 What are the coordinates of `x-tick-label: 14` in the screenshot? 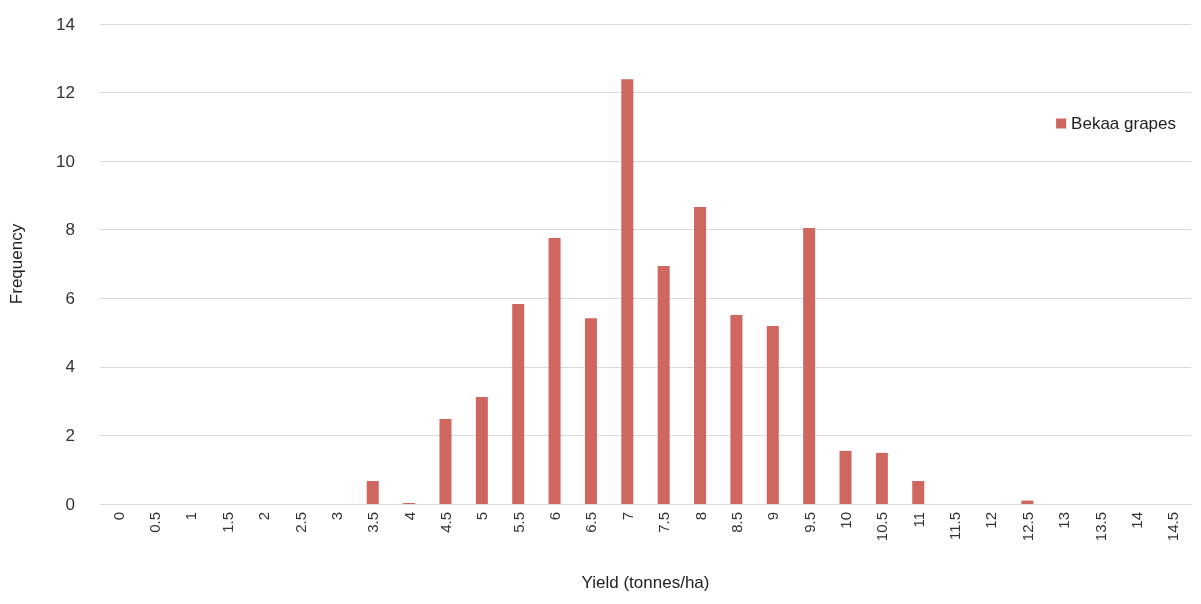 It's located at (1136, 520).